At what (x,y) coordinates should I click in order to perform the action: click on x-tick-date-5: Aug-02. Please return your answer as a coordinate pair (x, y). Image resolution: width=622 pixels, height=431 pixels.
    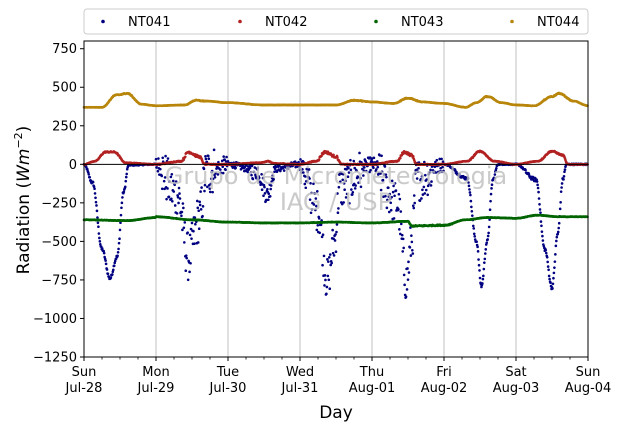
    Looking at the image, I should click on (444, 388).